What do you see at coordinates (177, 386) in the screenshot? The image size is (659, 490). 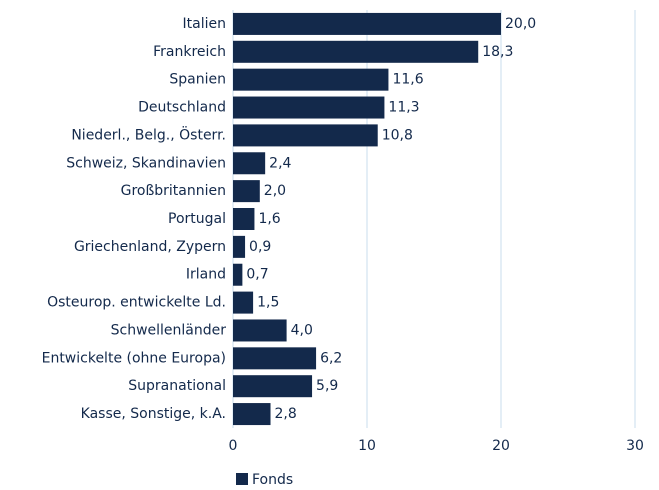 I see `y-tick-label: Supranational` at bounding box center [177, 386].